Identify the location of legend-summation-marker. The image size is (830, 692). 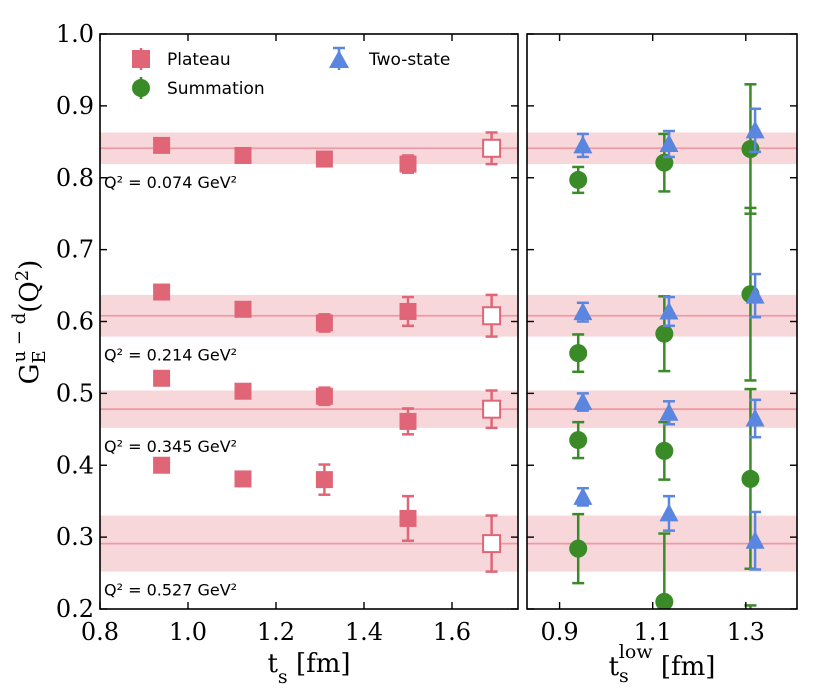
(141, 88).